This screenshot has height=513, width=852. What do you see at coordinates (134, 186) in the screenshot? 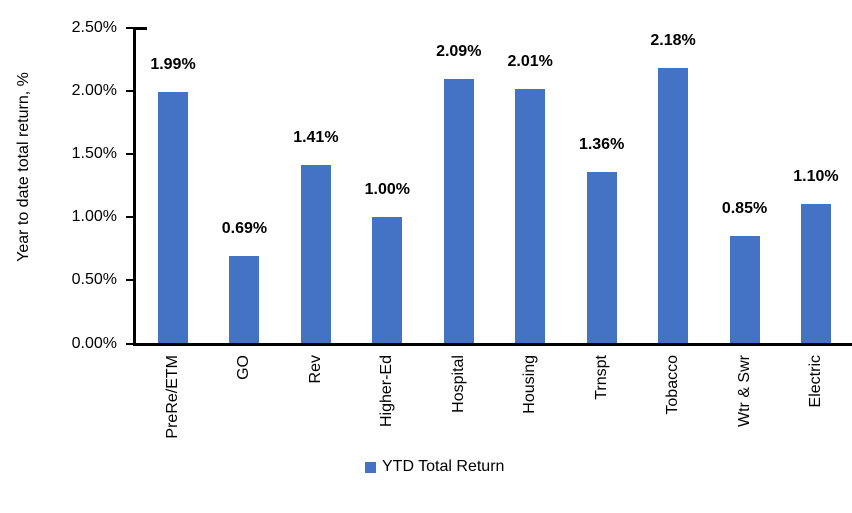
I see `y-axis-line` at bounding box center [134, 186].